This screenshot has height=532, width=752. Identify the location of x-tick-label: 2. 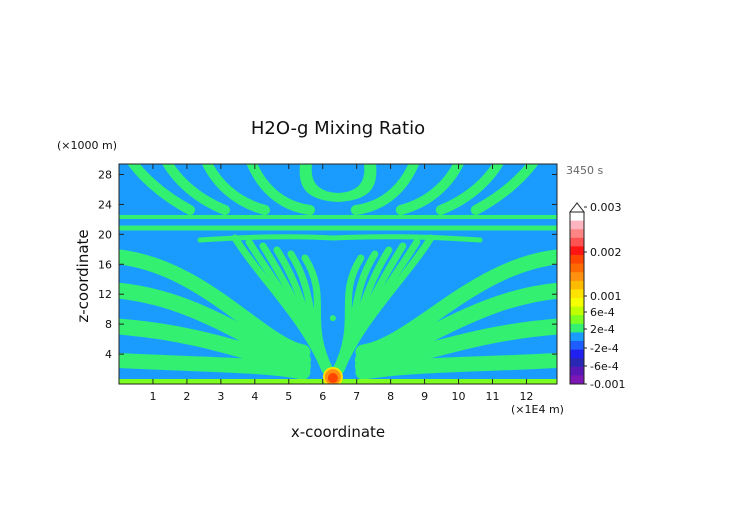
(186, 396).